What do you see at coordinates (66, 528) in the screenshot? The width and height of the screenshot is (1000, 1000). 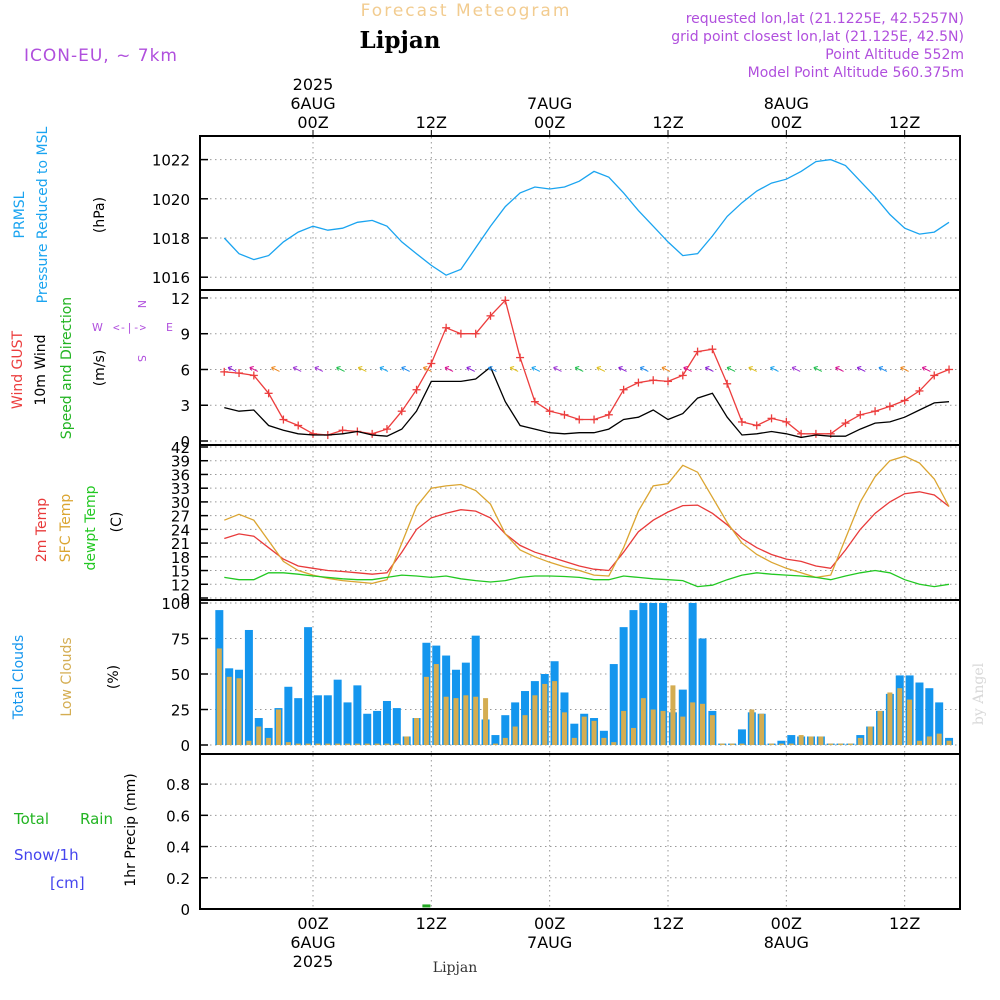 I see `sfc-temp-label: SFC Temp` at bounding box center [66, 528].